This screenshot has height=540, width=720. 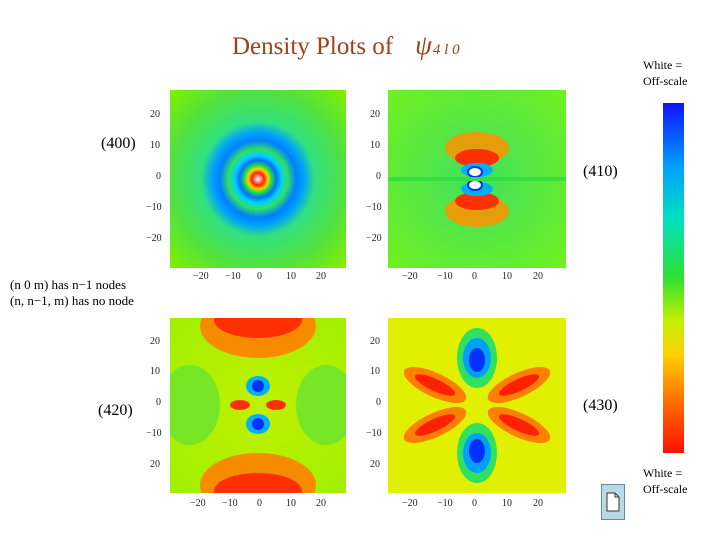 I want to click on legend-top-line-2: Off-scale, so click(x=665, y=81).